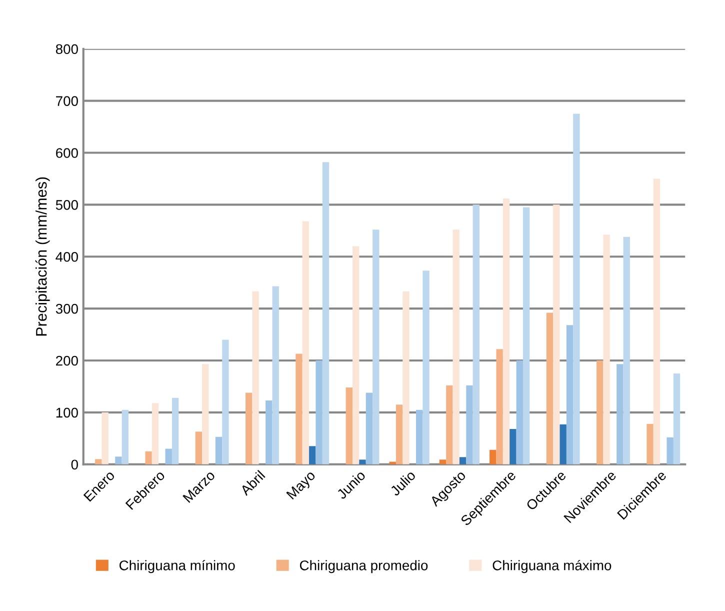  I want to click on legend-label: Chiriguana mínimo, so click(177, 567).